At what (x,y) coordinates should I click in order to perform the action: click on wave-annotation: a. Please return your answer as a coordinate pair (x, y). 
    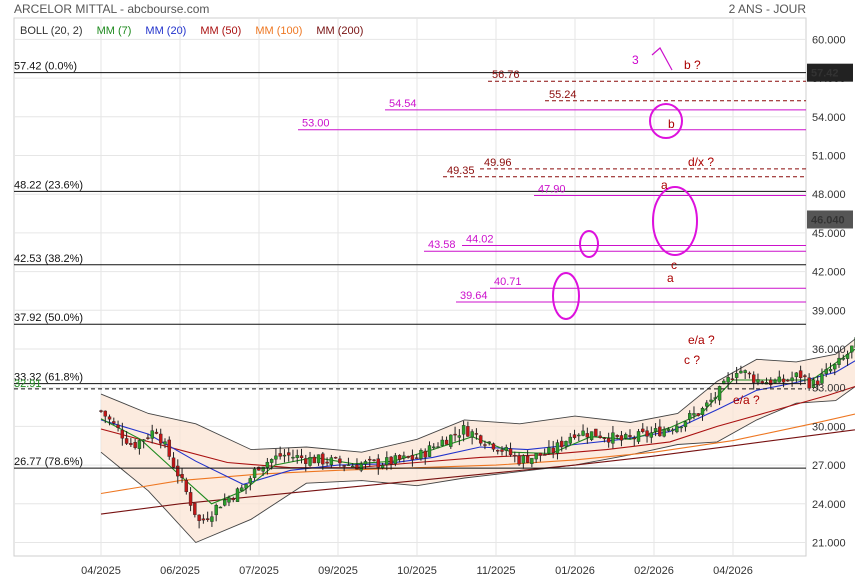
    Looking at the image, I should click on (664, 185).